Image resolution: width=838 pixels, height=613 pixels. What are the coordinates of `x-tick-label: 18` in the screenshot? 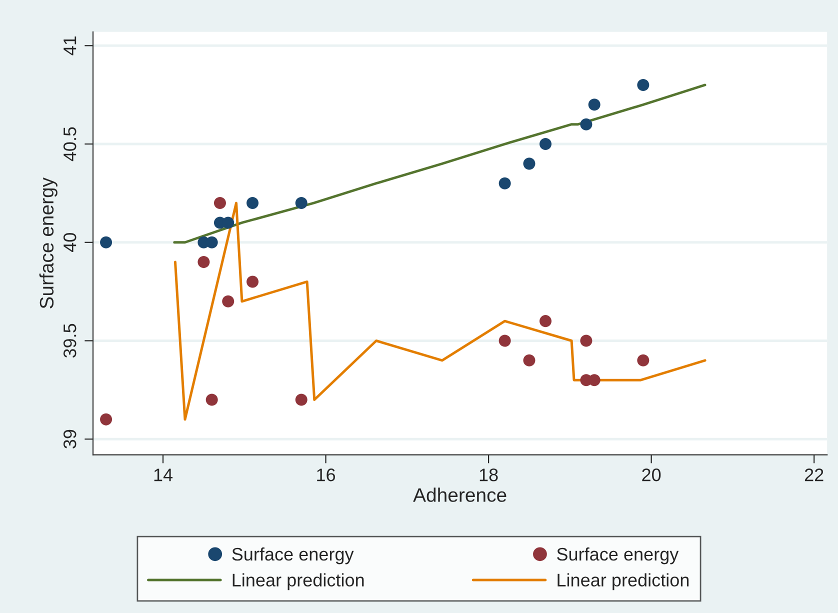 It's located at (489, 475).